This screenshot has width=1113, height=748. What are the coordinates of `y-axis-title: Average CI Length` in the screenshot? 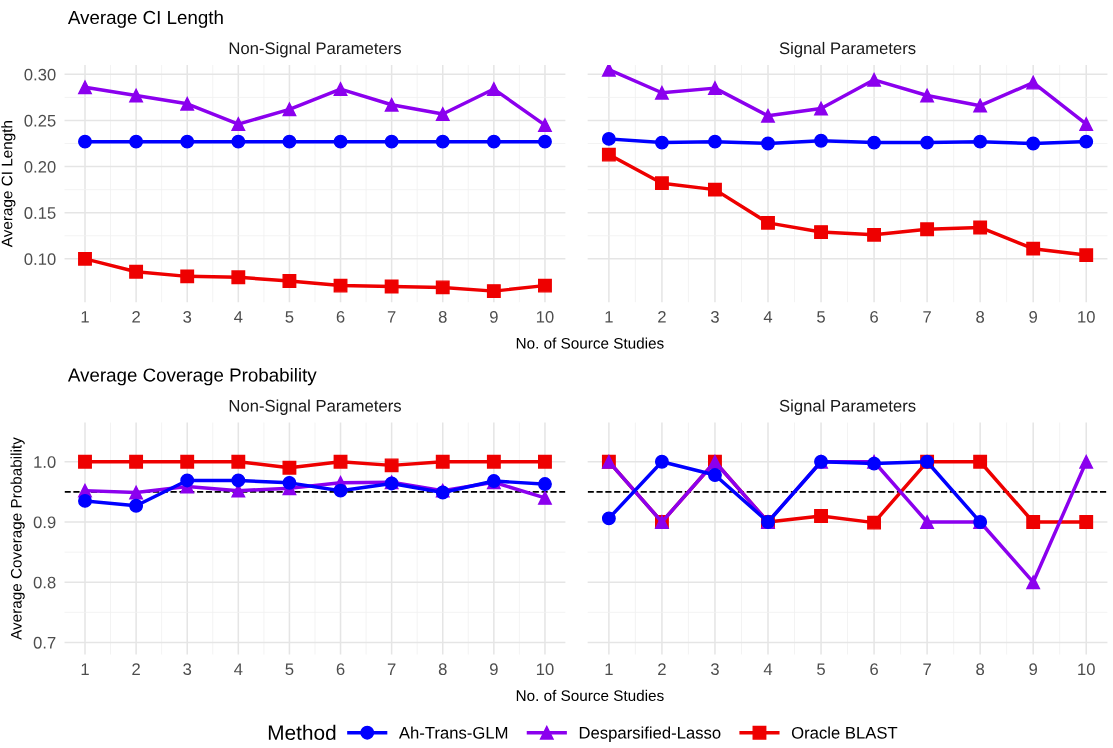 It's located at (8, 184).